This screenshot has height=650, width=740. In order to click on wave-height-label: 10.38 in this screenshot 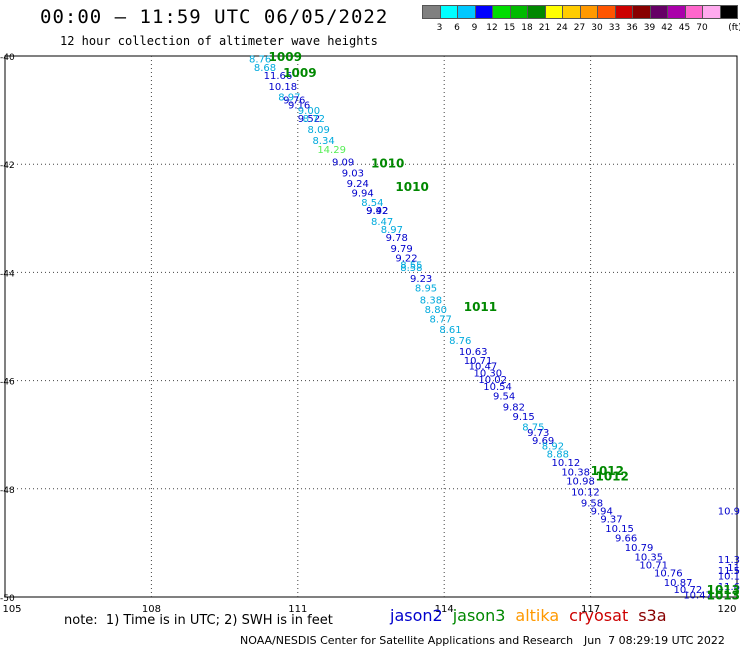, I will do `click(575, 472)`.